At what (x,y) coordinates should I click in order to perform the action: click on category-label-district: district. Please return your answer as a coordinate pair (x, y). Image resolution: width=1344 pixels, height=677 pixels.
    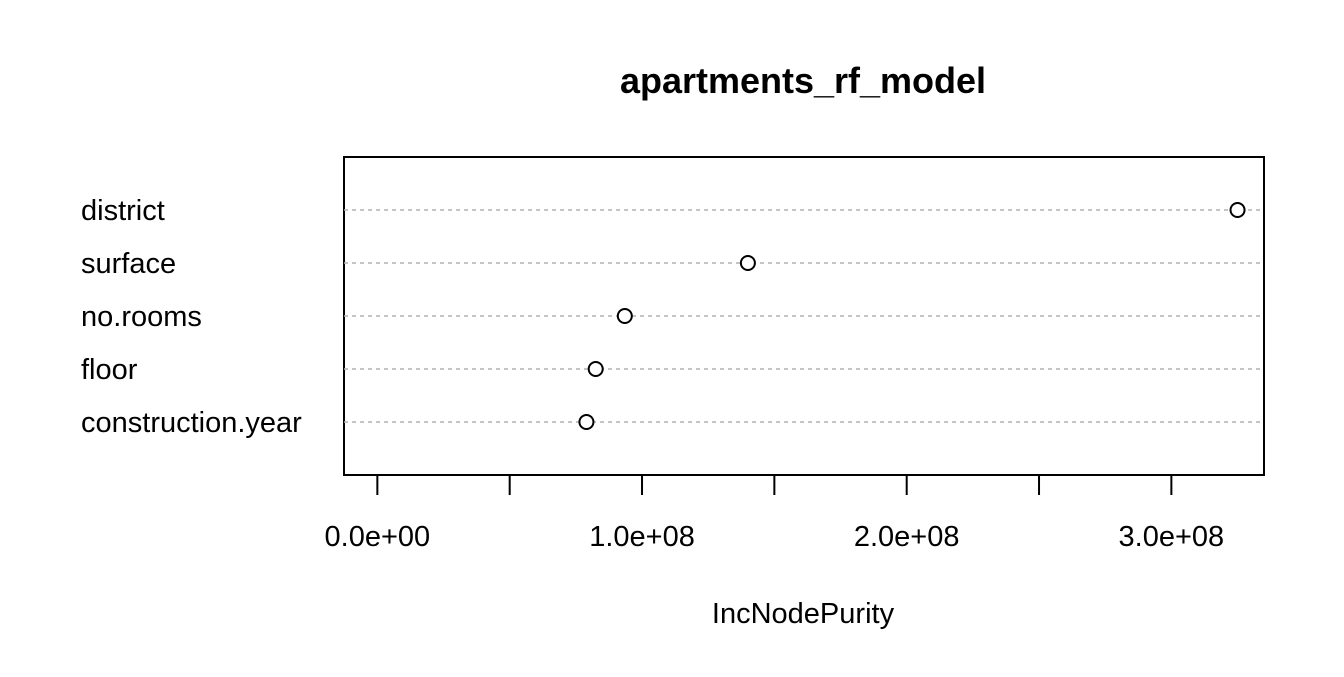
    Looking at the image, I should click on (123, 211).